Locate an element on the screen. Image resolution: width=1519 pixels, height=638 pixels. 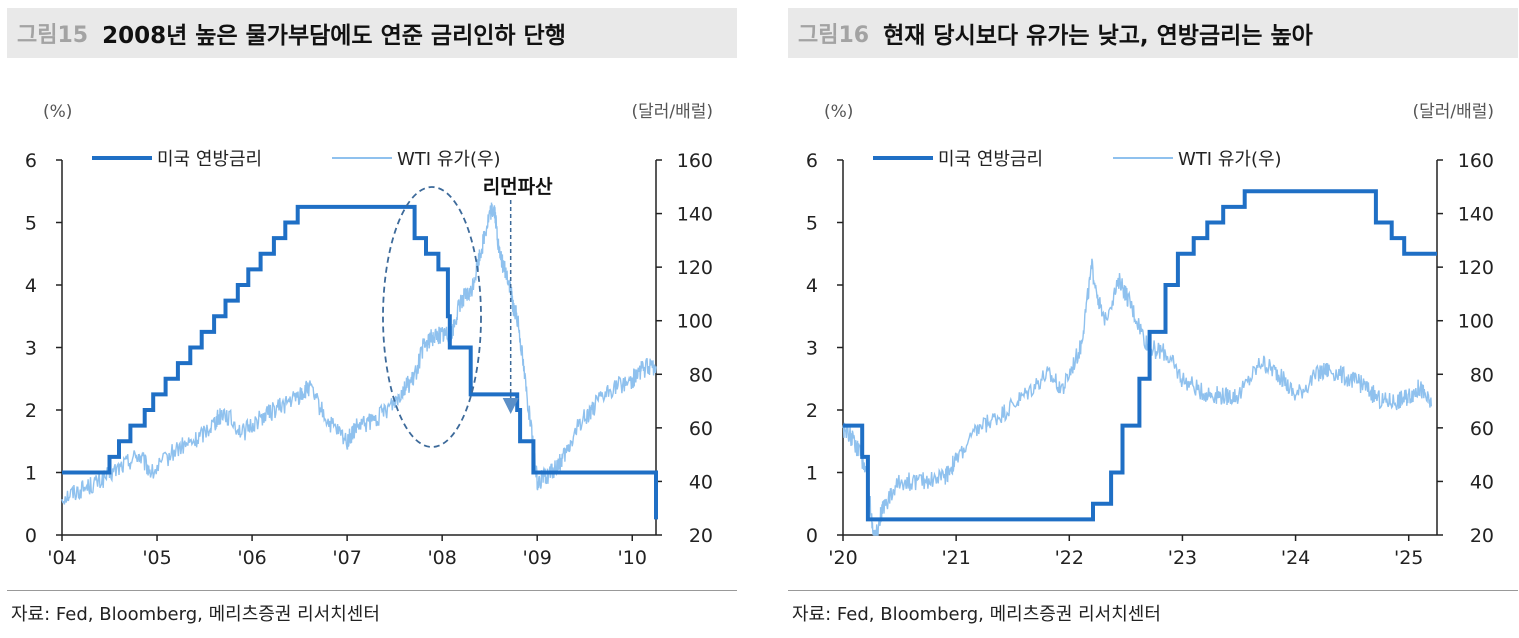
figure-15-title-bar: 그림15 2008년 높은 물가부담에도 연준 금리인하 단행 is located at coordinates (372, 33).